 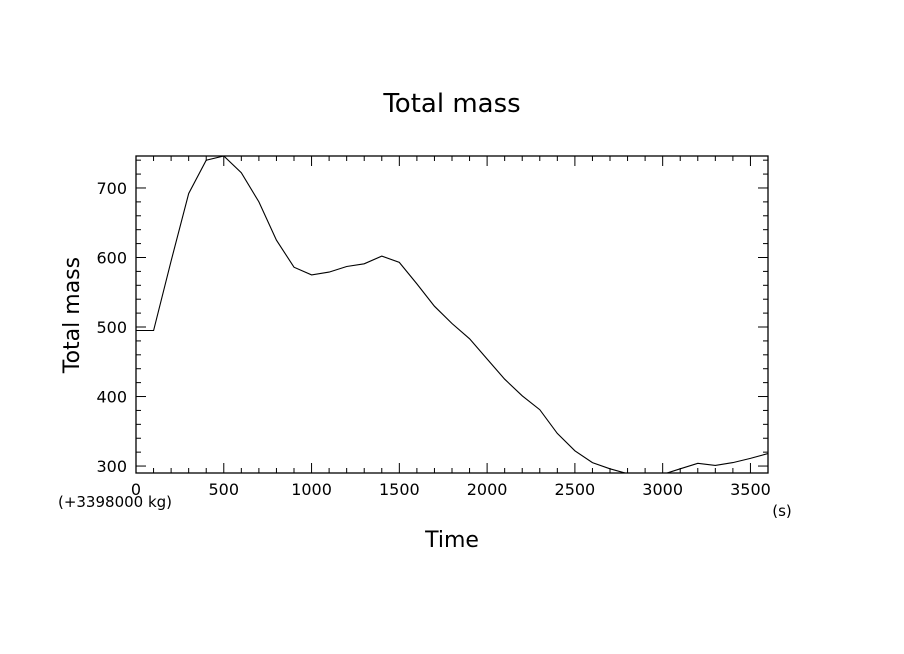 I want to click on y-tick-label: 600, so click(x=111, y=257).